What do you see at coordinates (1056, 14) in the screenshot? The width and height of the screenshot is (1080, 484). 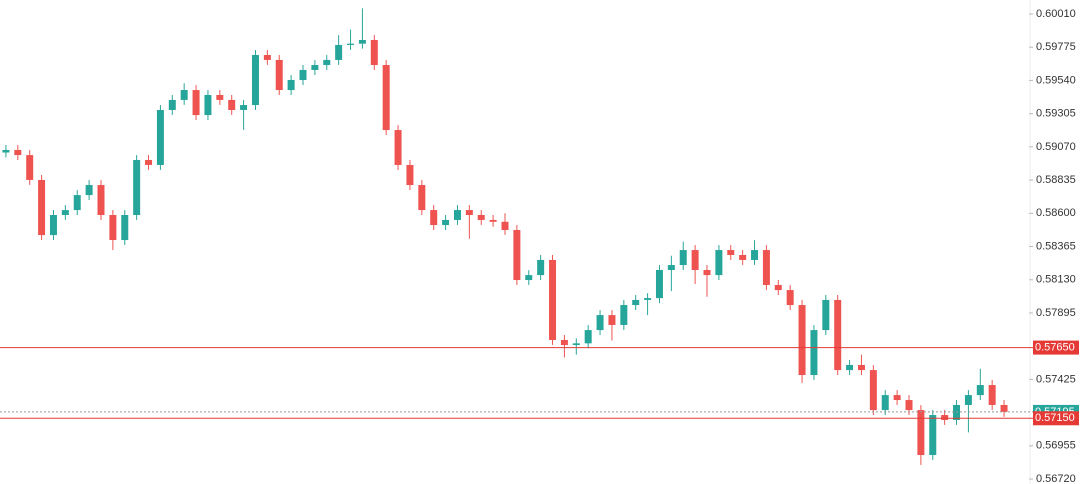 I see `y-tick-label: 0.60010` at bounding box center [1056, 14].